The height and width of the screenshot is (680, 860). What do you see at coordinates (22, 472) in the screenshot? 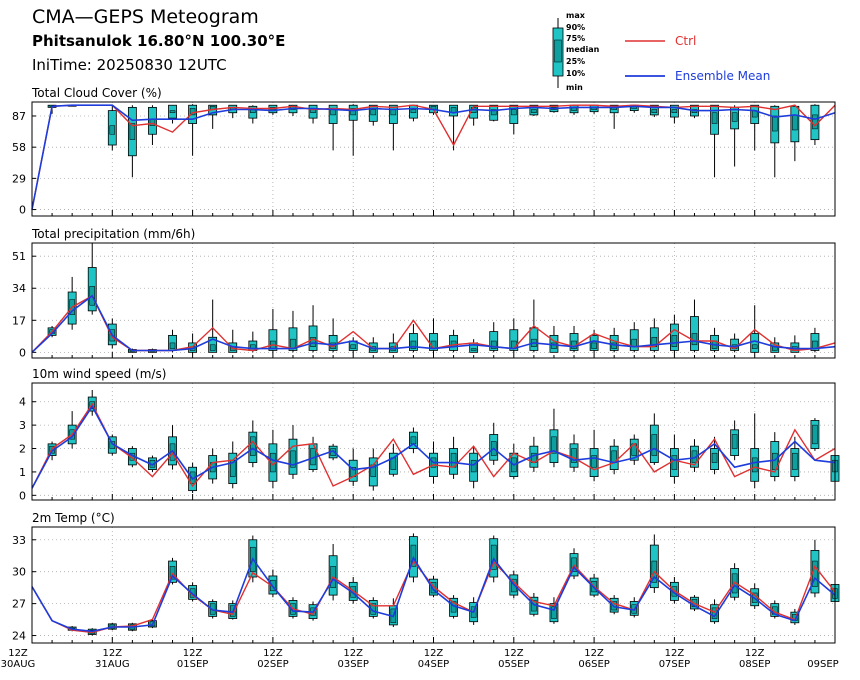
I see `y-tick-label: 1` at bounding box center [22, 472].